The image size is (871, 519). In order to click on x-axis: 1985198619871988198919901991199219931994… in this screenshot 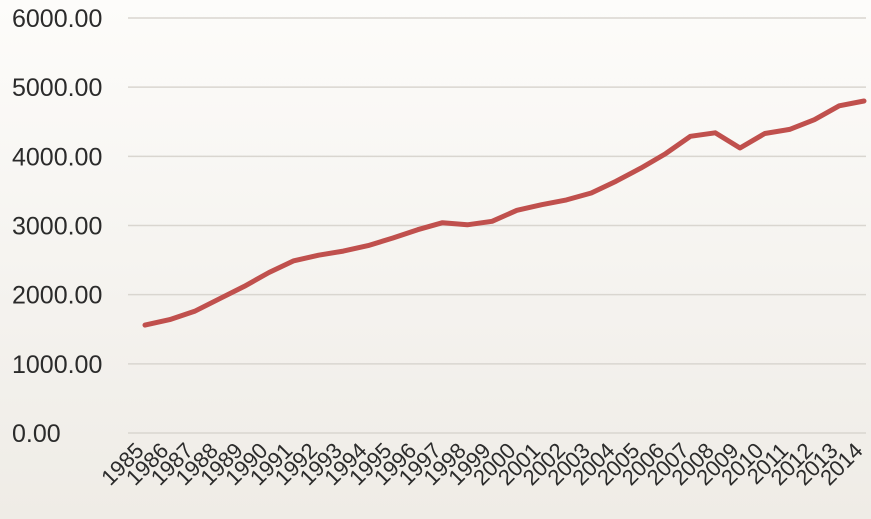, I will do `click(481, 464)`.